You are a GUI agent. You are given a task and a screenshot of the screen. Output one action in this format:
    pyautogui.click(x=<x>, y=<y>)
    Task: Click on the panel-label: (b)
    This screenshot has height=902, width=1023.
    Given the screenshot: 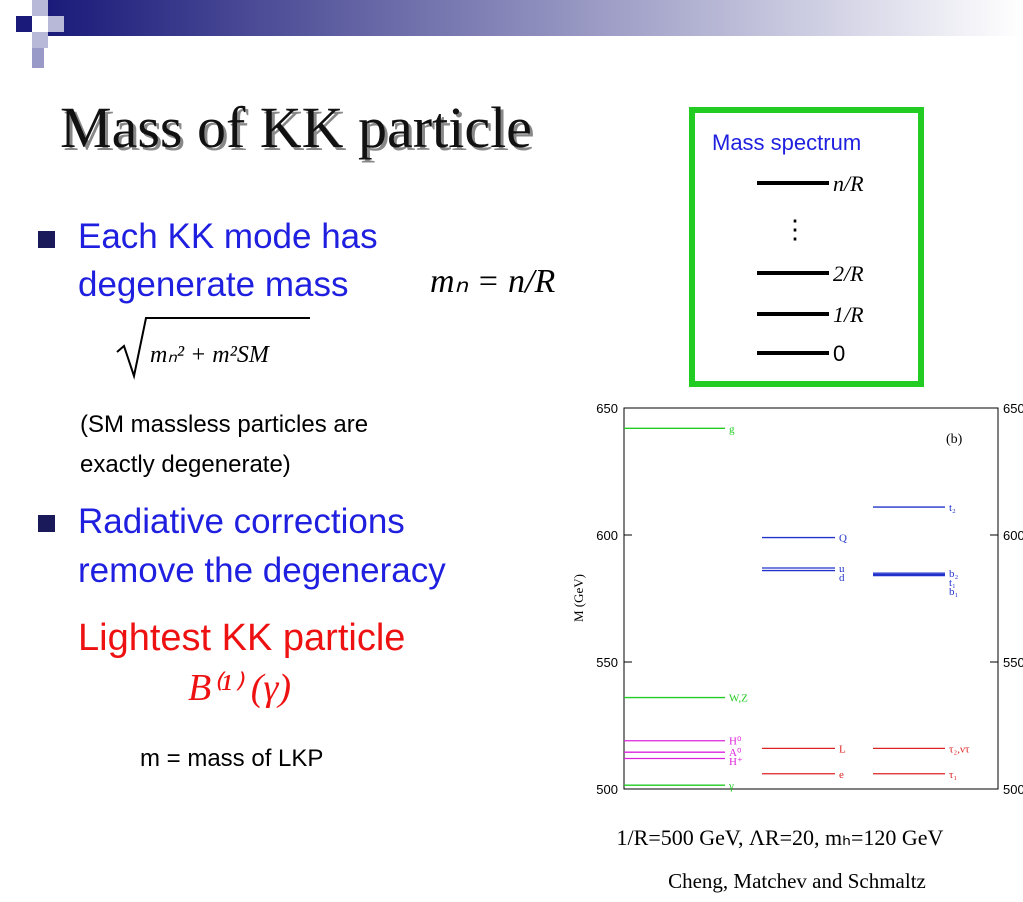 What is the action you would take?
    pyautogui.click(x=954, y=439)
    